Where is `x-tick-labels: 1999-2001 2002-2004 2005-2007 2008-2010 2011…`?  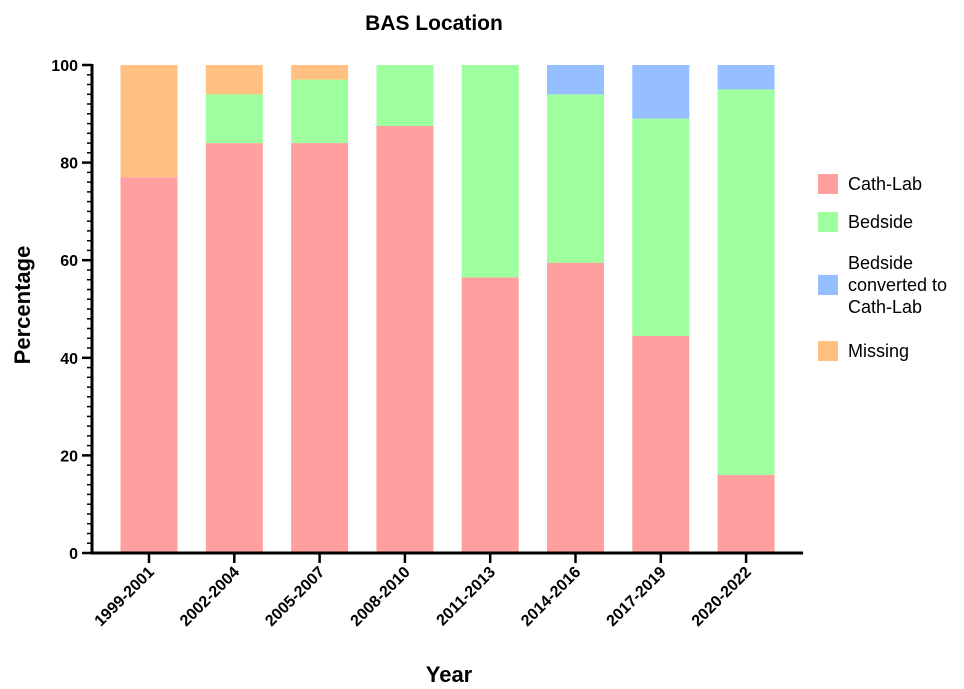
x-tick-labels: 1999-2001 2002-2004 2005-2007 2008-2010 2011… is located at coordinates (423, 597).